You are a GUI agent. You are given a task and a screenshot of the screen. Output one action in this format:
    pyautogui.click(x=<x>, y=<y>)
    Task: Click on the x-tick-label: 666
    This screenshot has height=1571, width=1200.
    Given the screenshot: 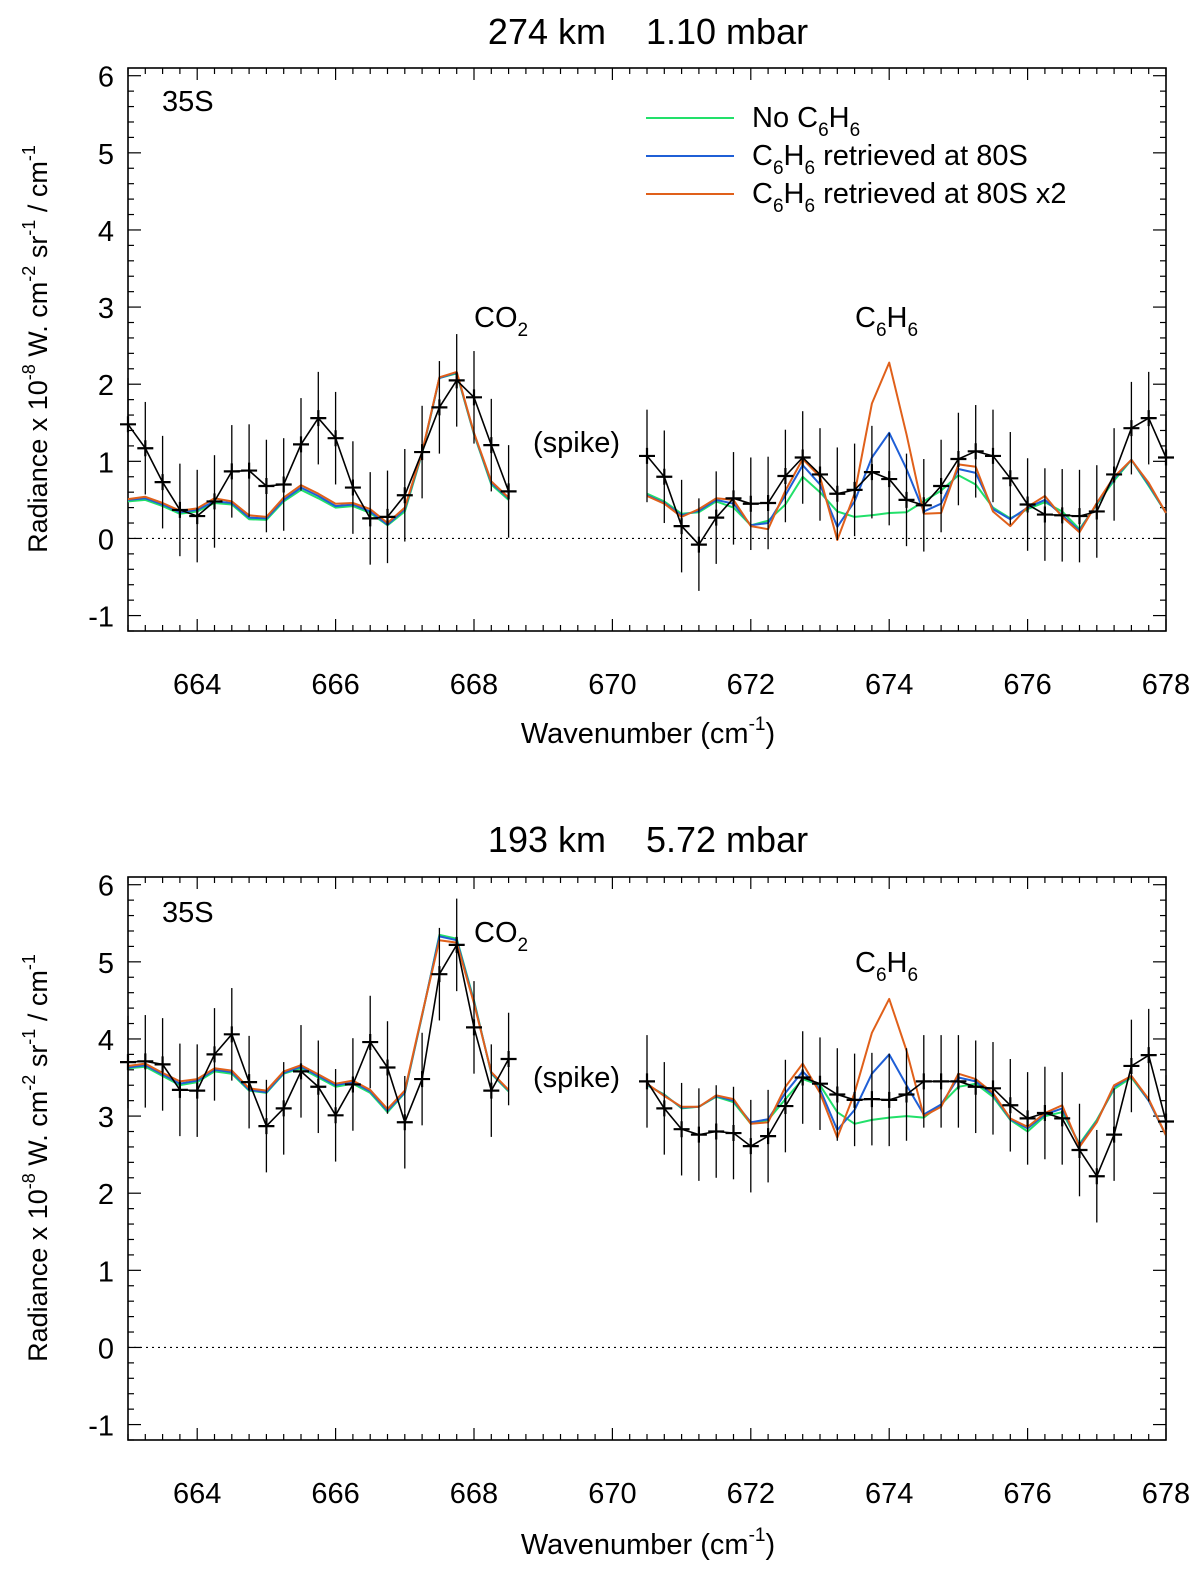 What is the action you would take?
    pyautogui.click(x=335, y=685)
    